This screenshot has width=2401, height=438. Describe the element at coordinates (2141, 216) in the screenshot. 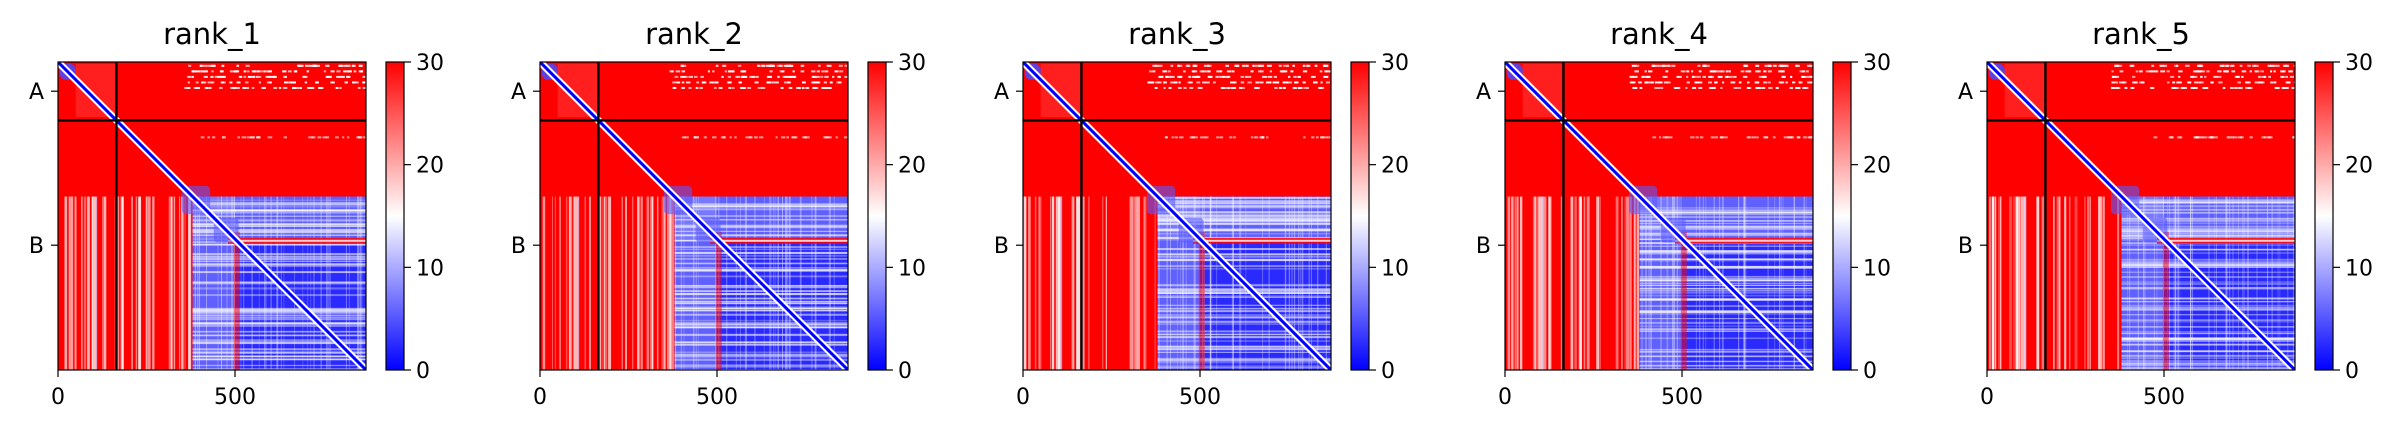

I see `plot-frame` at that location.